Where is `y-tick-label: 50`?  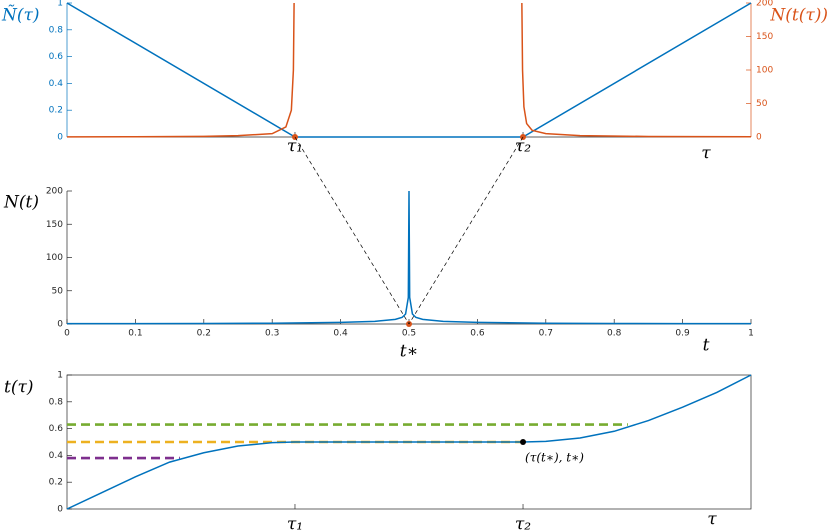 y-tick-label: 50 is located at coordinates (58, 291).